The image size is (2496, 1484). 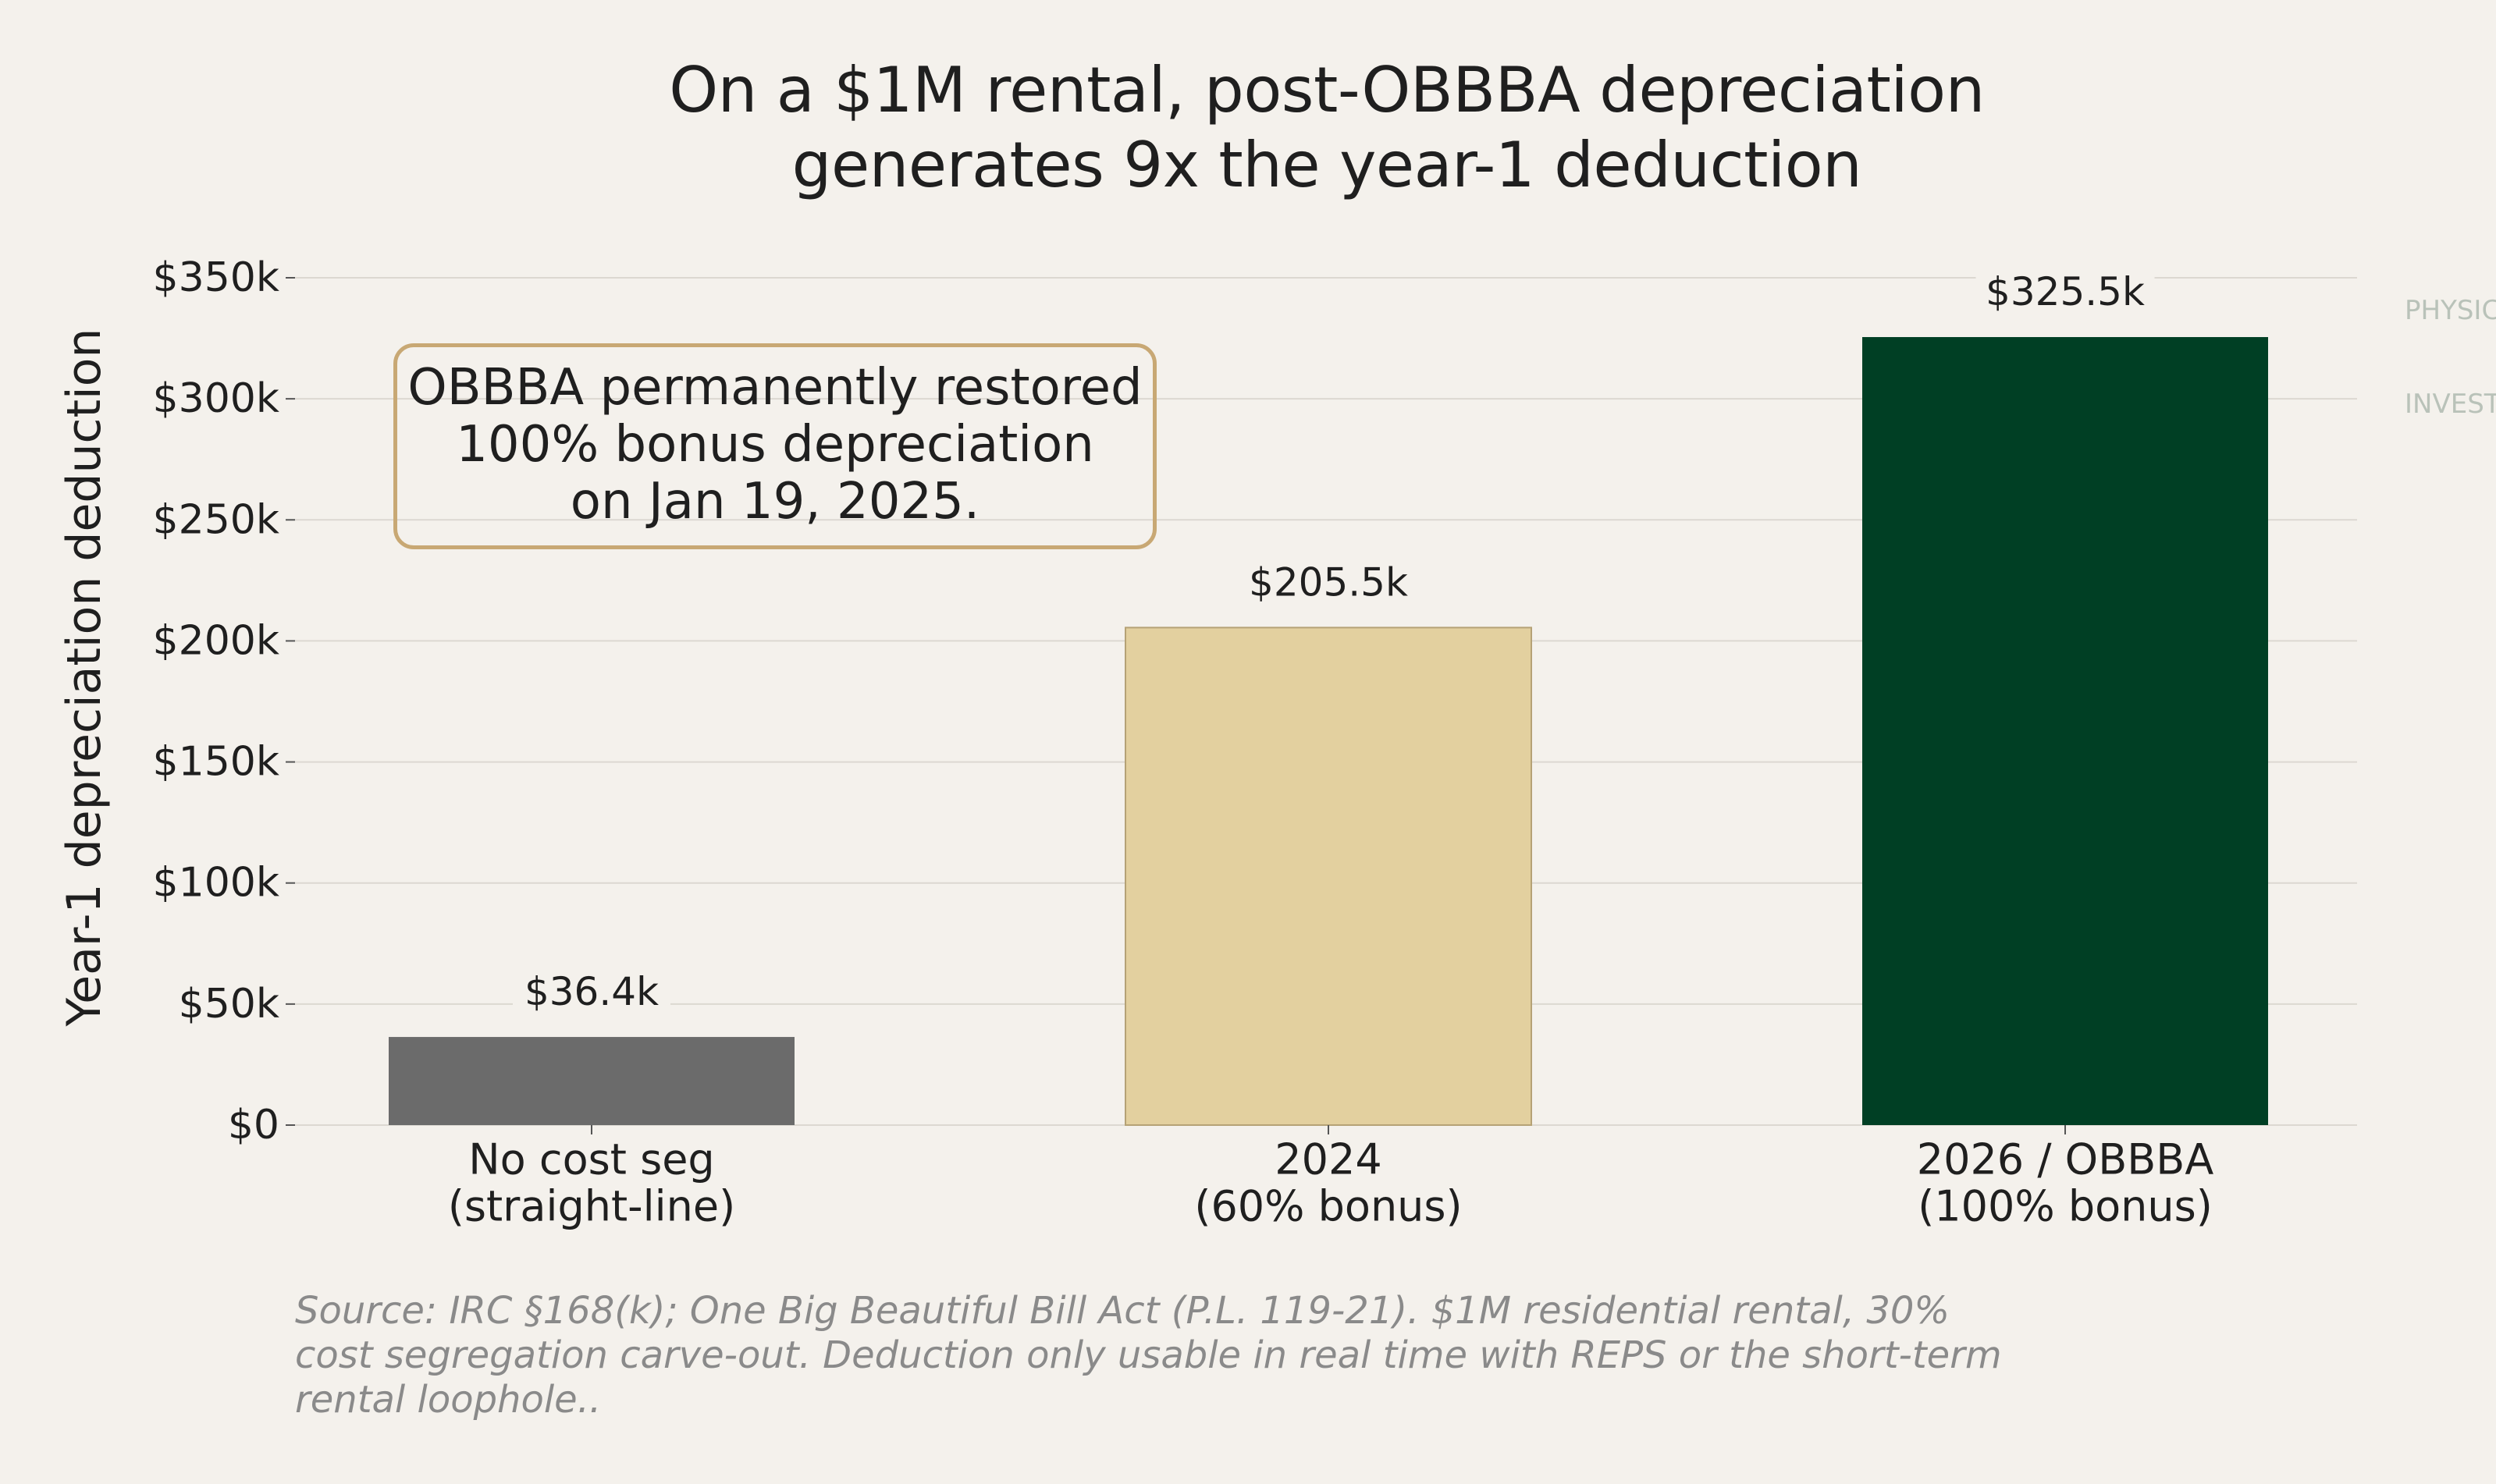 I want to click on value-label: $36.4k, so click(x=591, y=991).